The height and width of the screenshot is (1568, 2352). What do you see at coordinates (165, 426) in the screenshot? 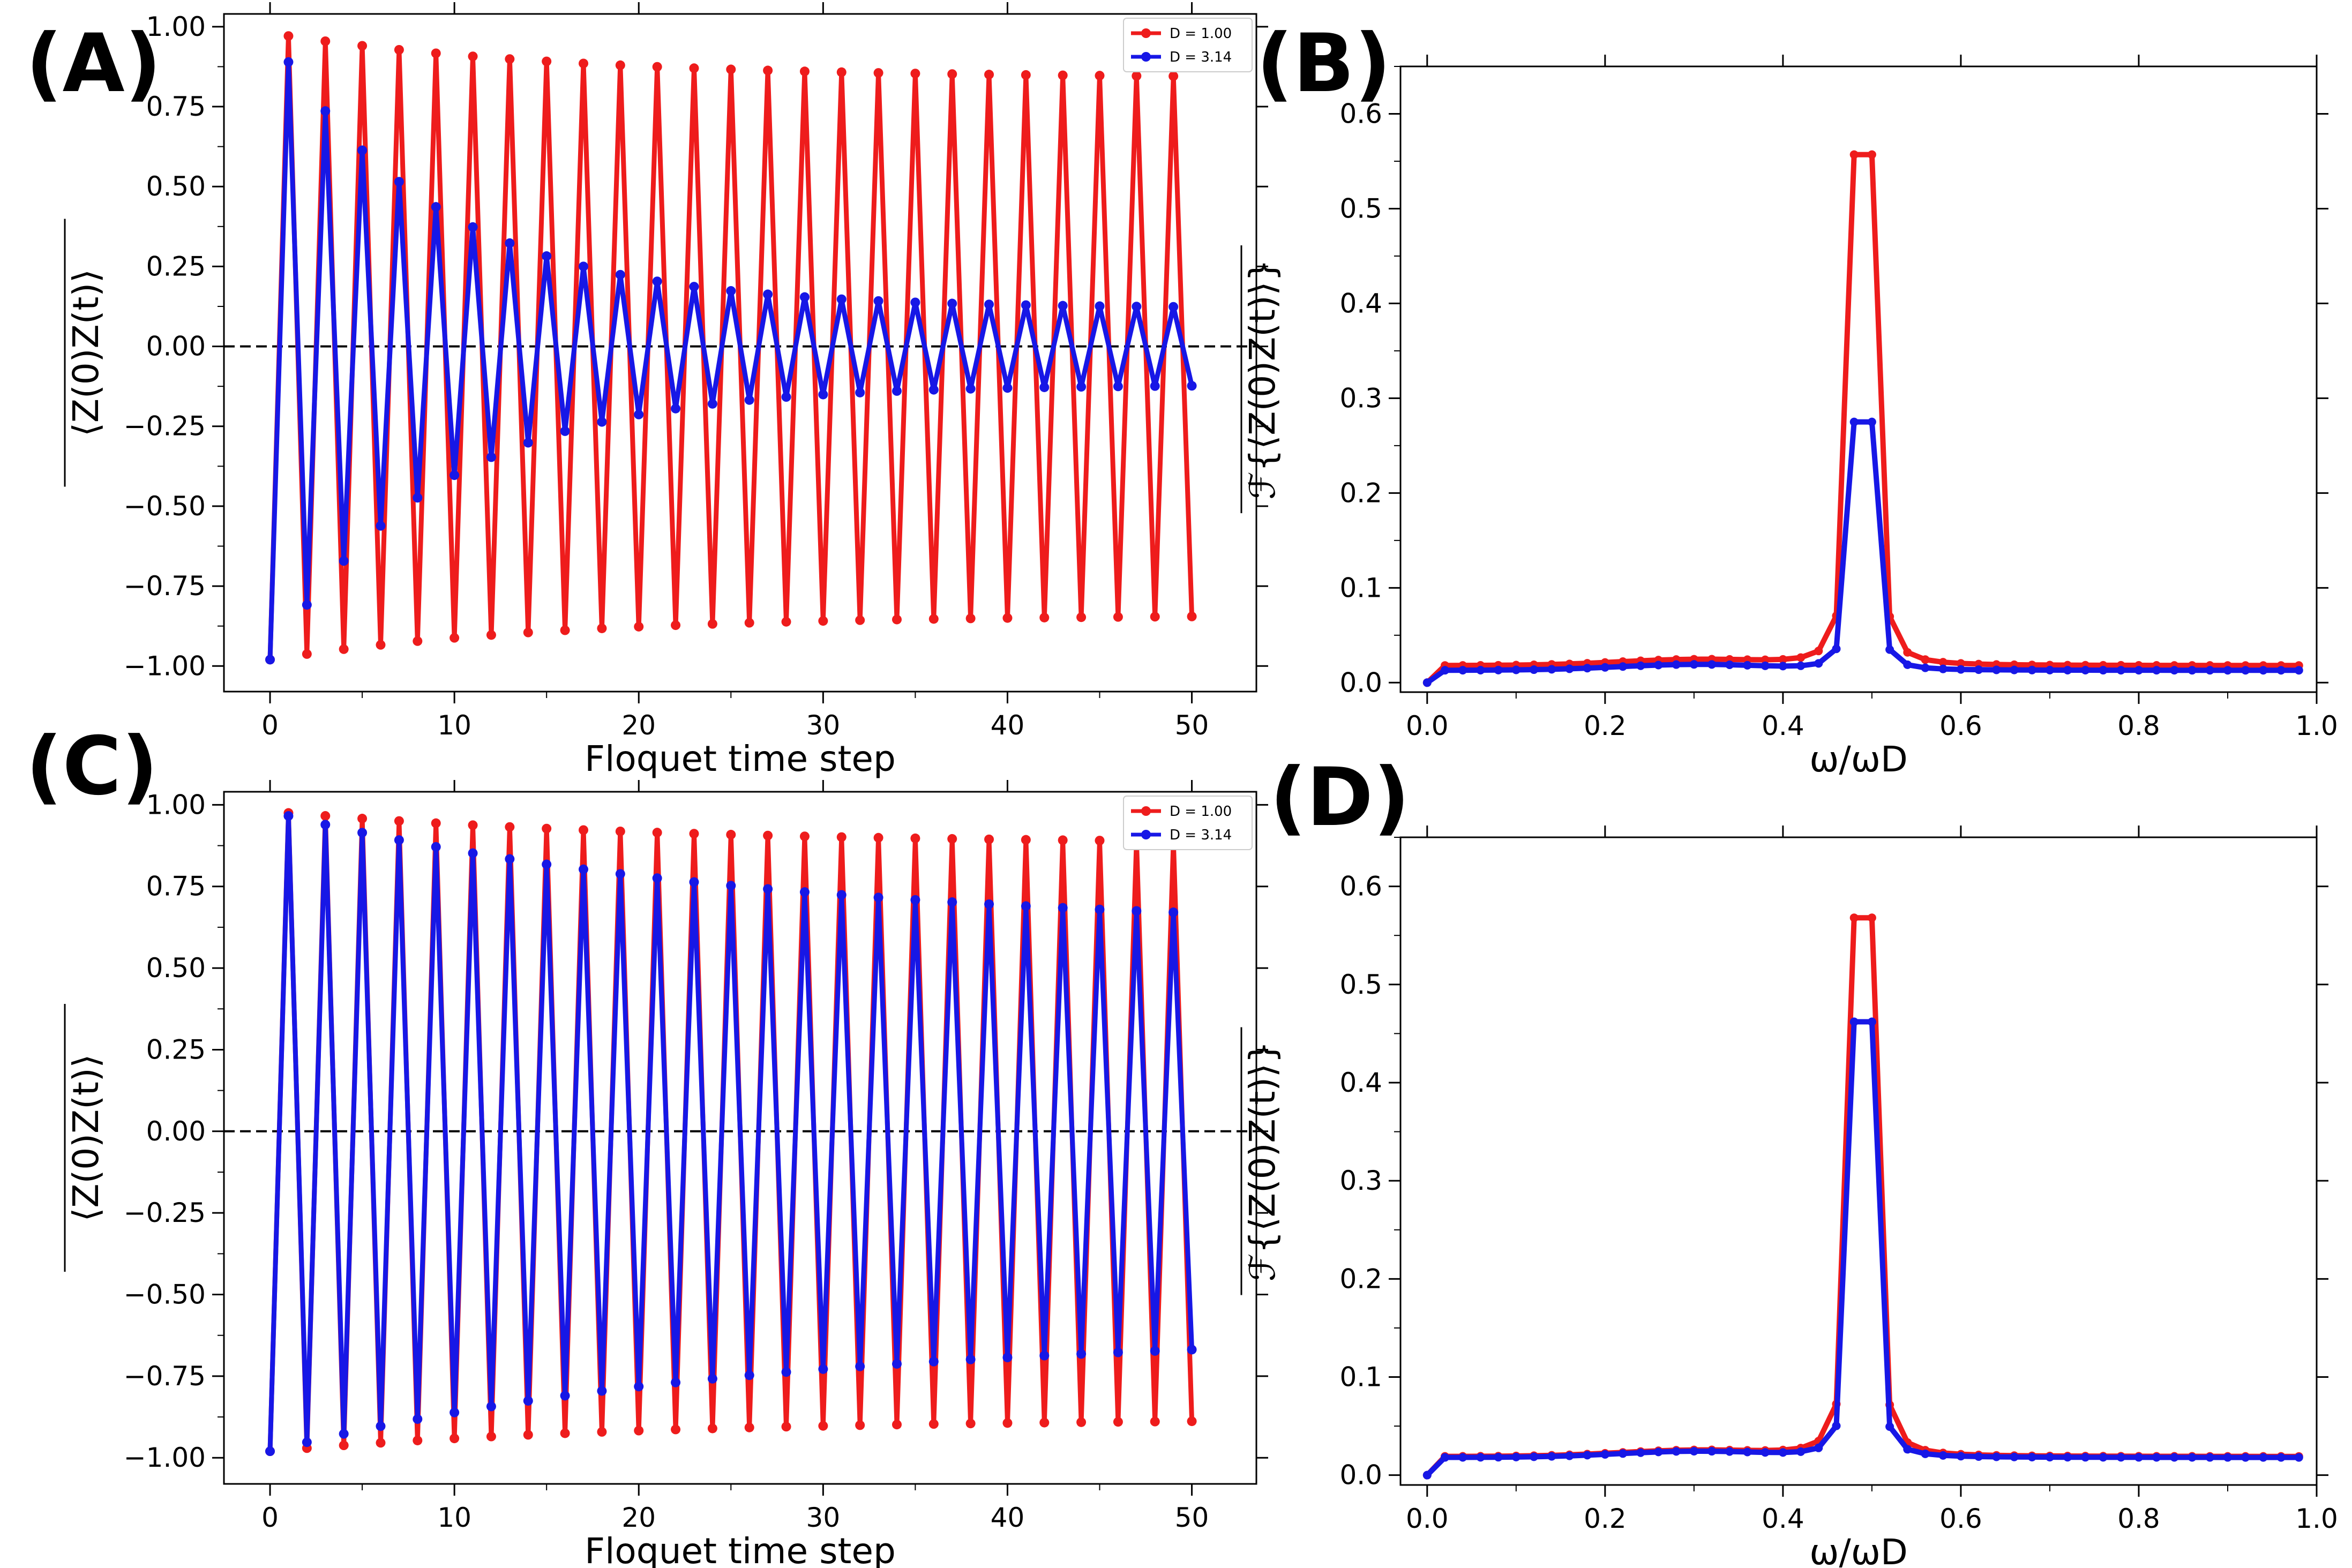
I see `y-tick-label: −0.25` at bounding box center [165, 426].